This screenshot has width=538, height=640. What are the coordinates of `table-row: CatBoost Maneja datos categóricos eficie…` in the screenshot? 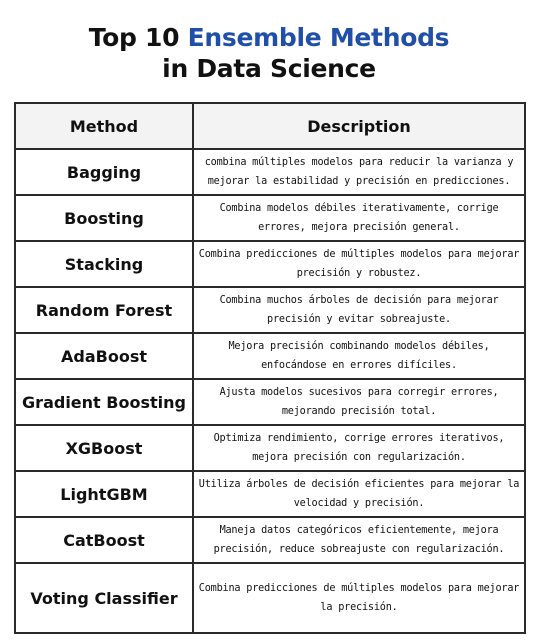 It's located at (270, 540).